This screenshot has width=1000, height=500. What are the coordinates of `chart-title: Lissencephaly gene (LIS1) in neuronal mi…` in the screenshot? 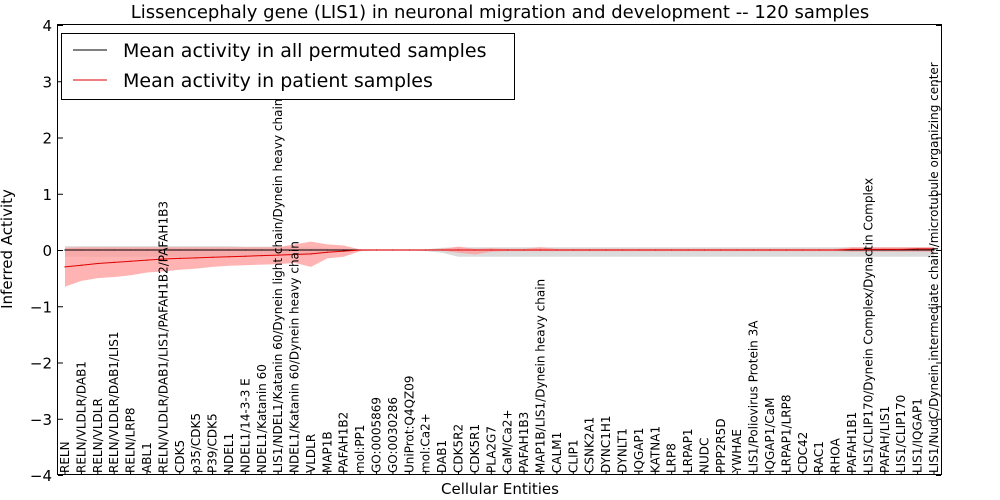 It's located at (500, 12).